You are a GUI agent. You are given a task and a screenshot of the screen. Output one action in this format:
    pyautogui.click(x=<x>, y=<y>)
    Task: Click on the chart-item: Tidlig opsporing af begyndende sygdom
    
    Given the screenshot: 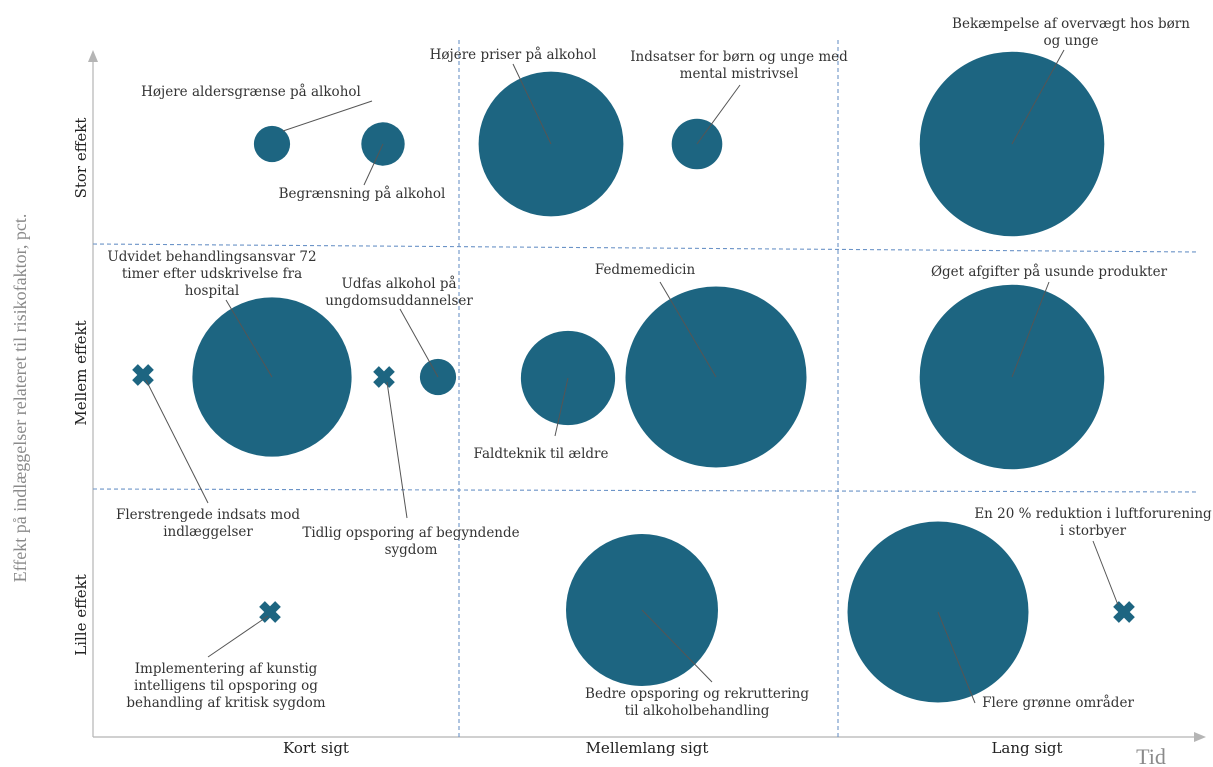 What is the action you would take?
    pyautogui.click(x=411, y=462)
    